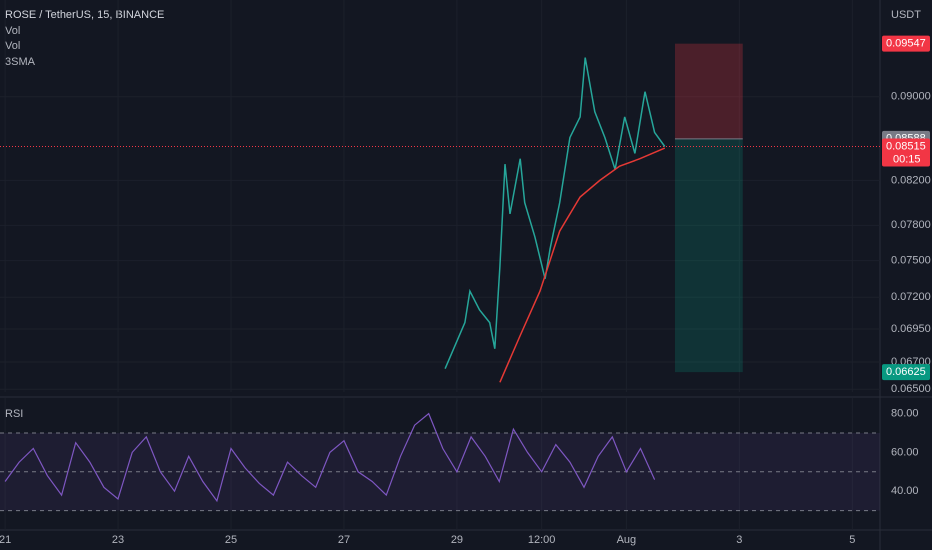  Describe the element at coordinates (739, 540) in the screenshot. I see `x-tick-label: 3` at that location.